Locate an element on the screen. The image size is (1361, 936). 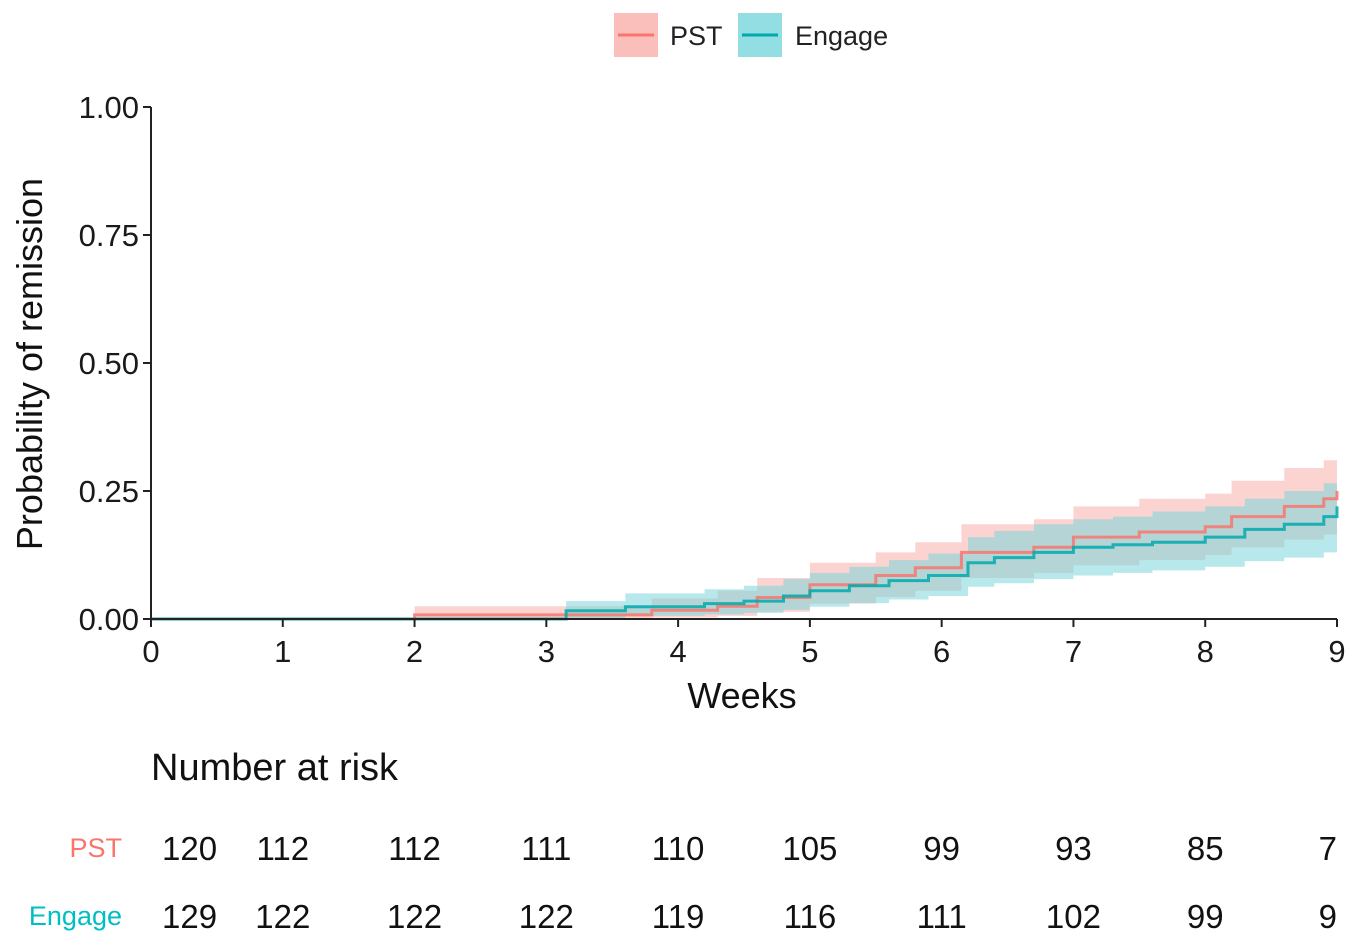
risk-cell: 110 is located at coordinates (678, 848).